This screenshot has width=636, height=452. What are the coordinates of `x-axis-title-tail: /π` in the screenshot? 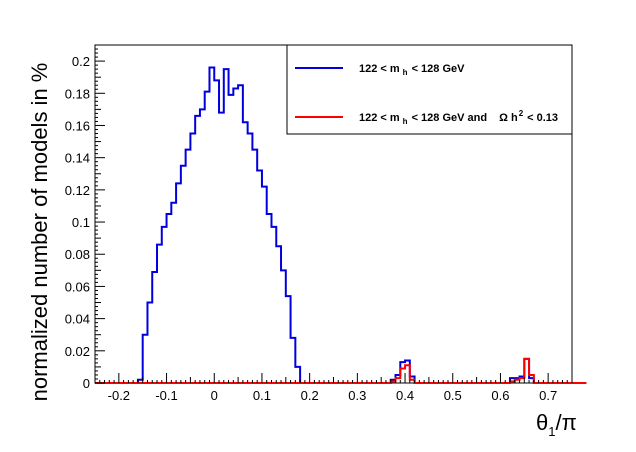 It's located at (565, 422).